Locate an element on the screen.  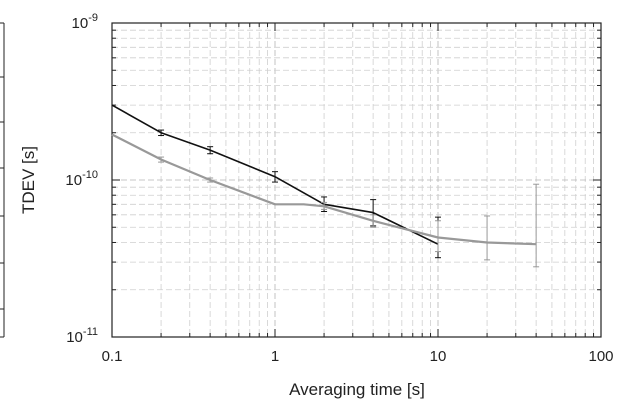
x-tick-label: 100 is located at coordinates (600, 356).